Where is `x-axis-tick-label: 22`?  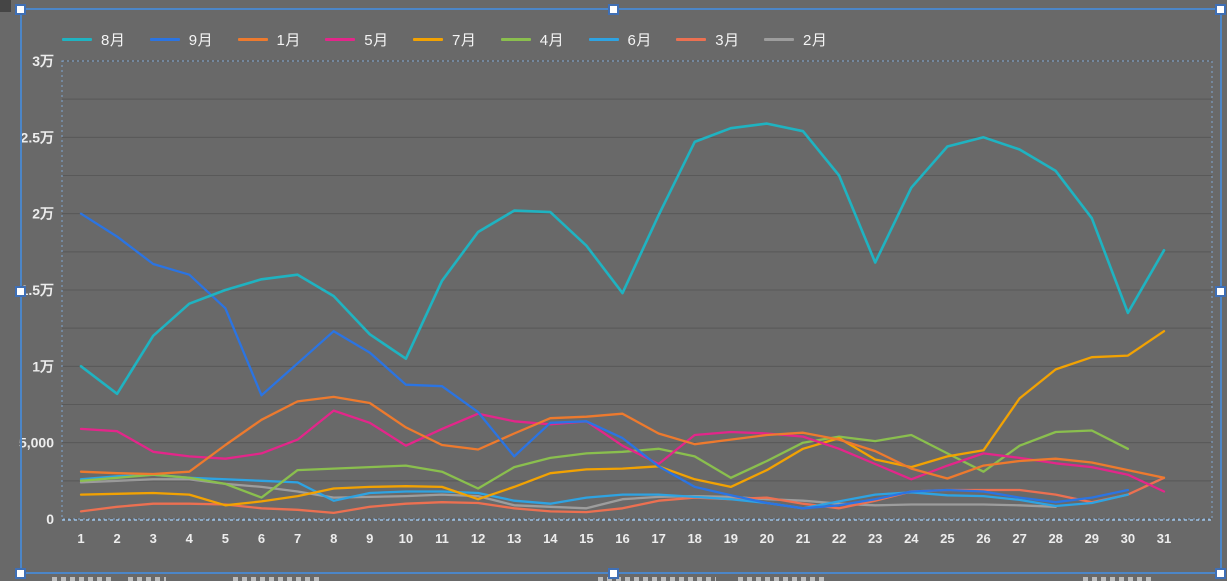 x-axis-tick-label: 22 is located at coordinates (839, 538).